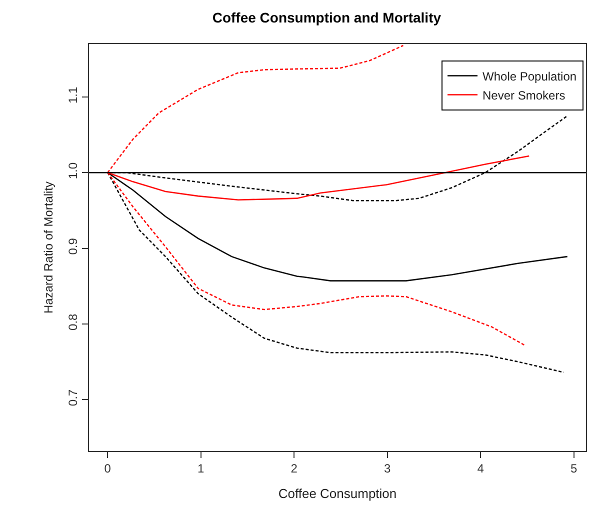 This screenshot has height=513, width=594. What do you see at coordinates (574, 469) in the screenshot?
I see `x-tick-label: 5` at bounding box center [574, 469].